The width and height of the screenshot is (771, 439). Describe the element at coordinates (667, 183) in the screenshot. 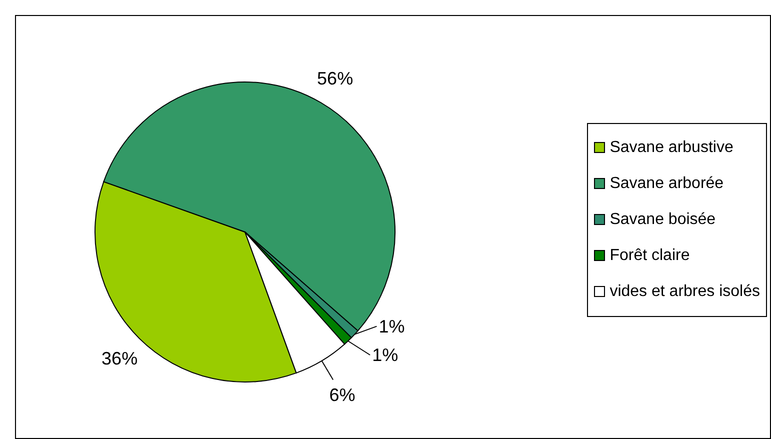

I see `legend-label: Savane arborée` at that location.